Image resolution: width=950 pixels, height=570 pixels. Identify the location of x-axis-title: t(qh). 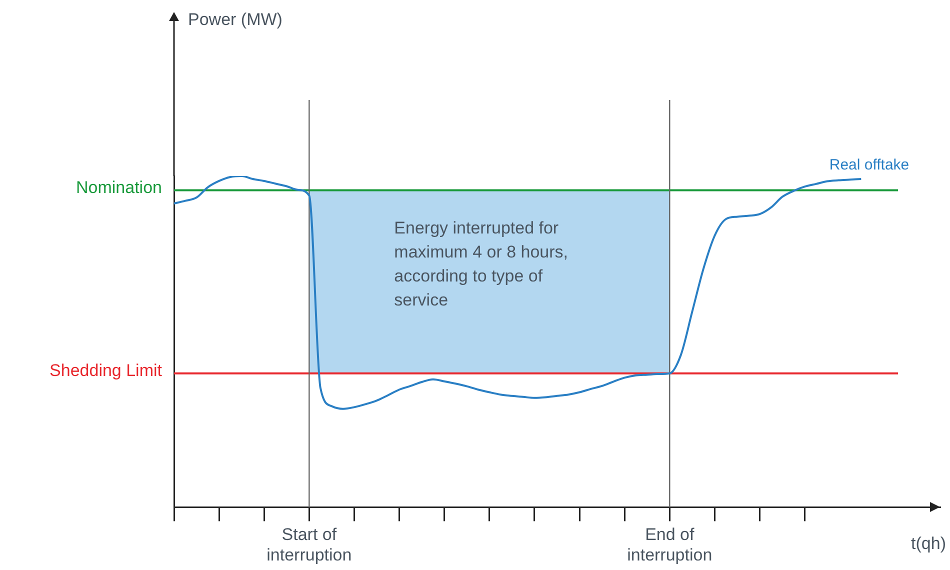
(928, 543).